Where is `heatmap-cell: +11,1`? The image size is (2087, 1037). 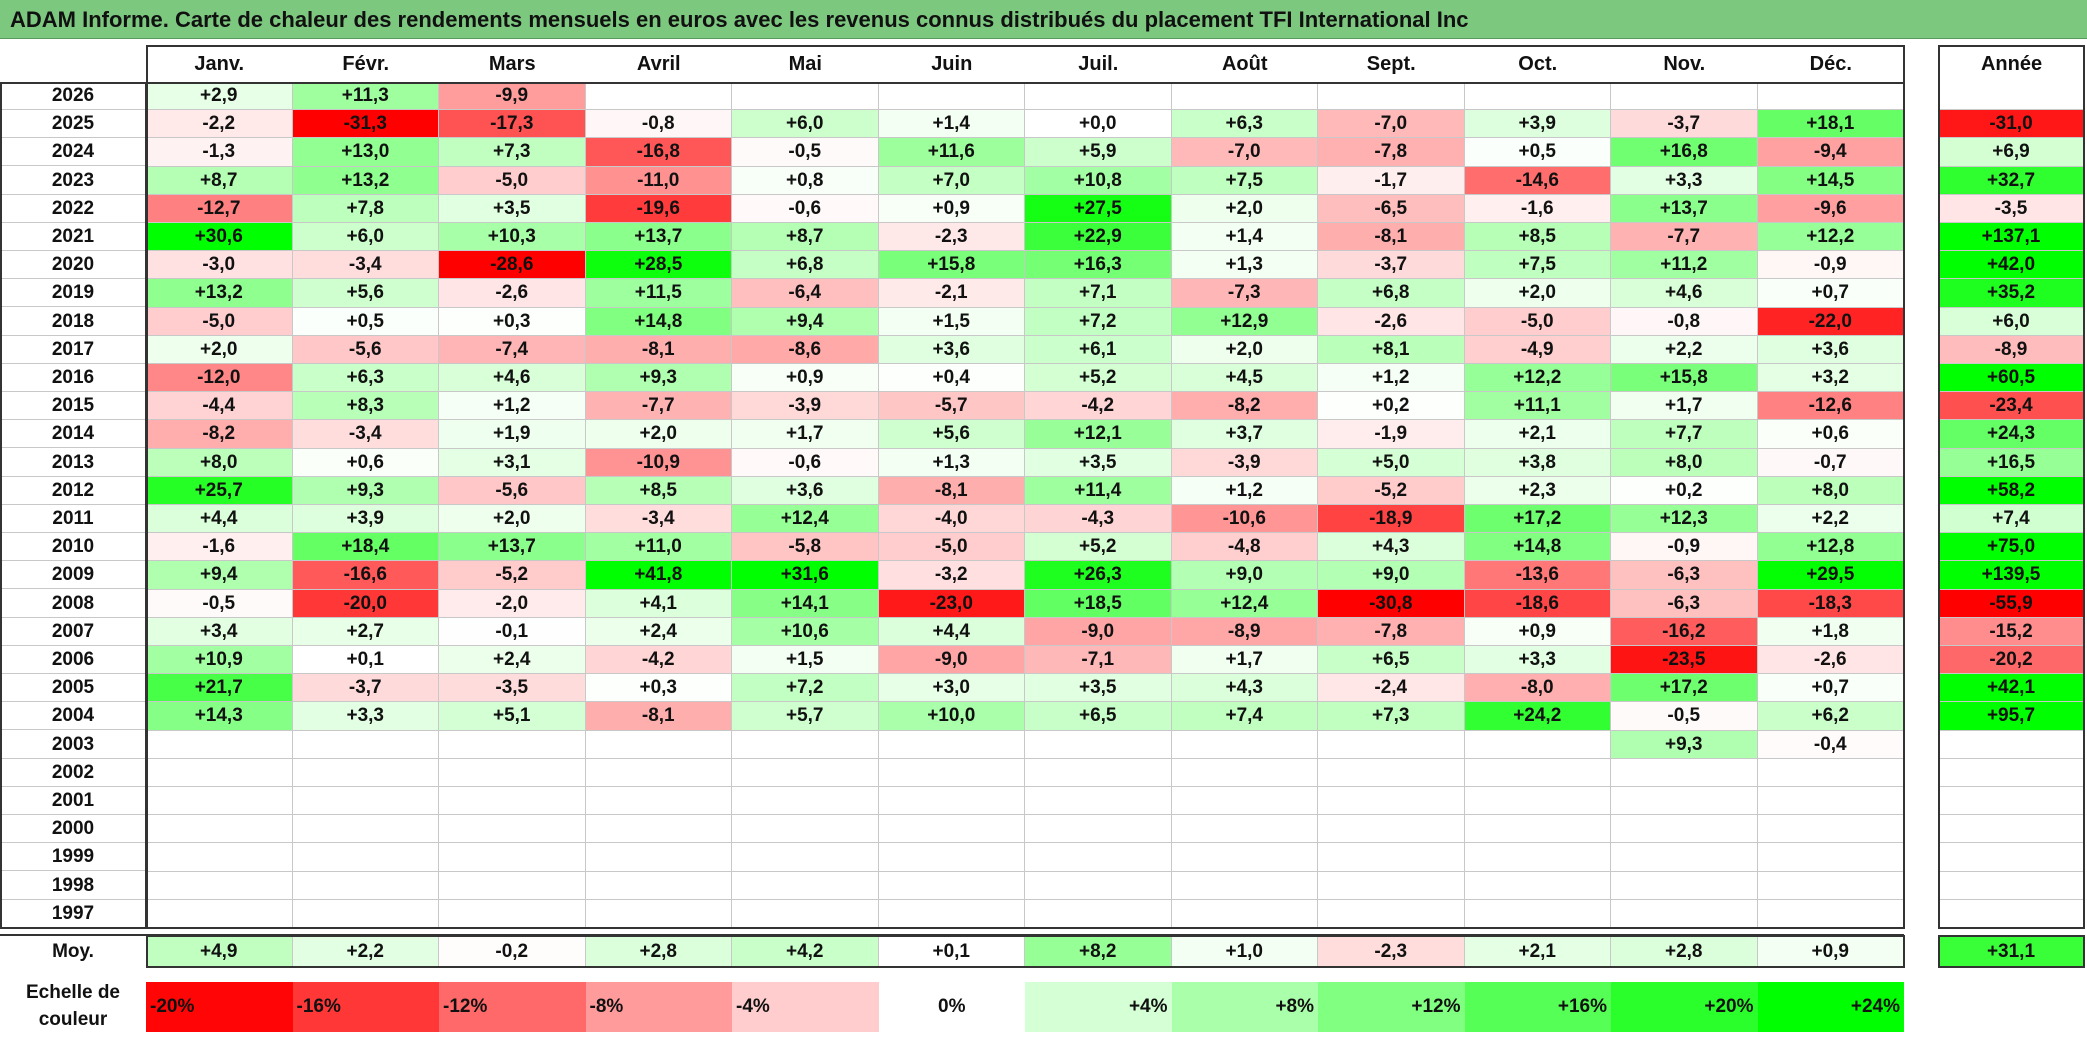 heatmap-cell: +11,1 is located at coordinates (1537, 406).